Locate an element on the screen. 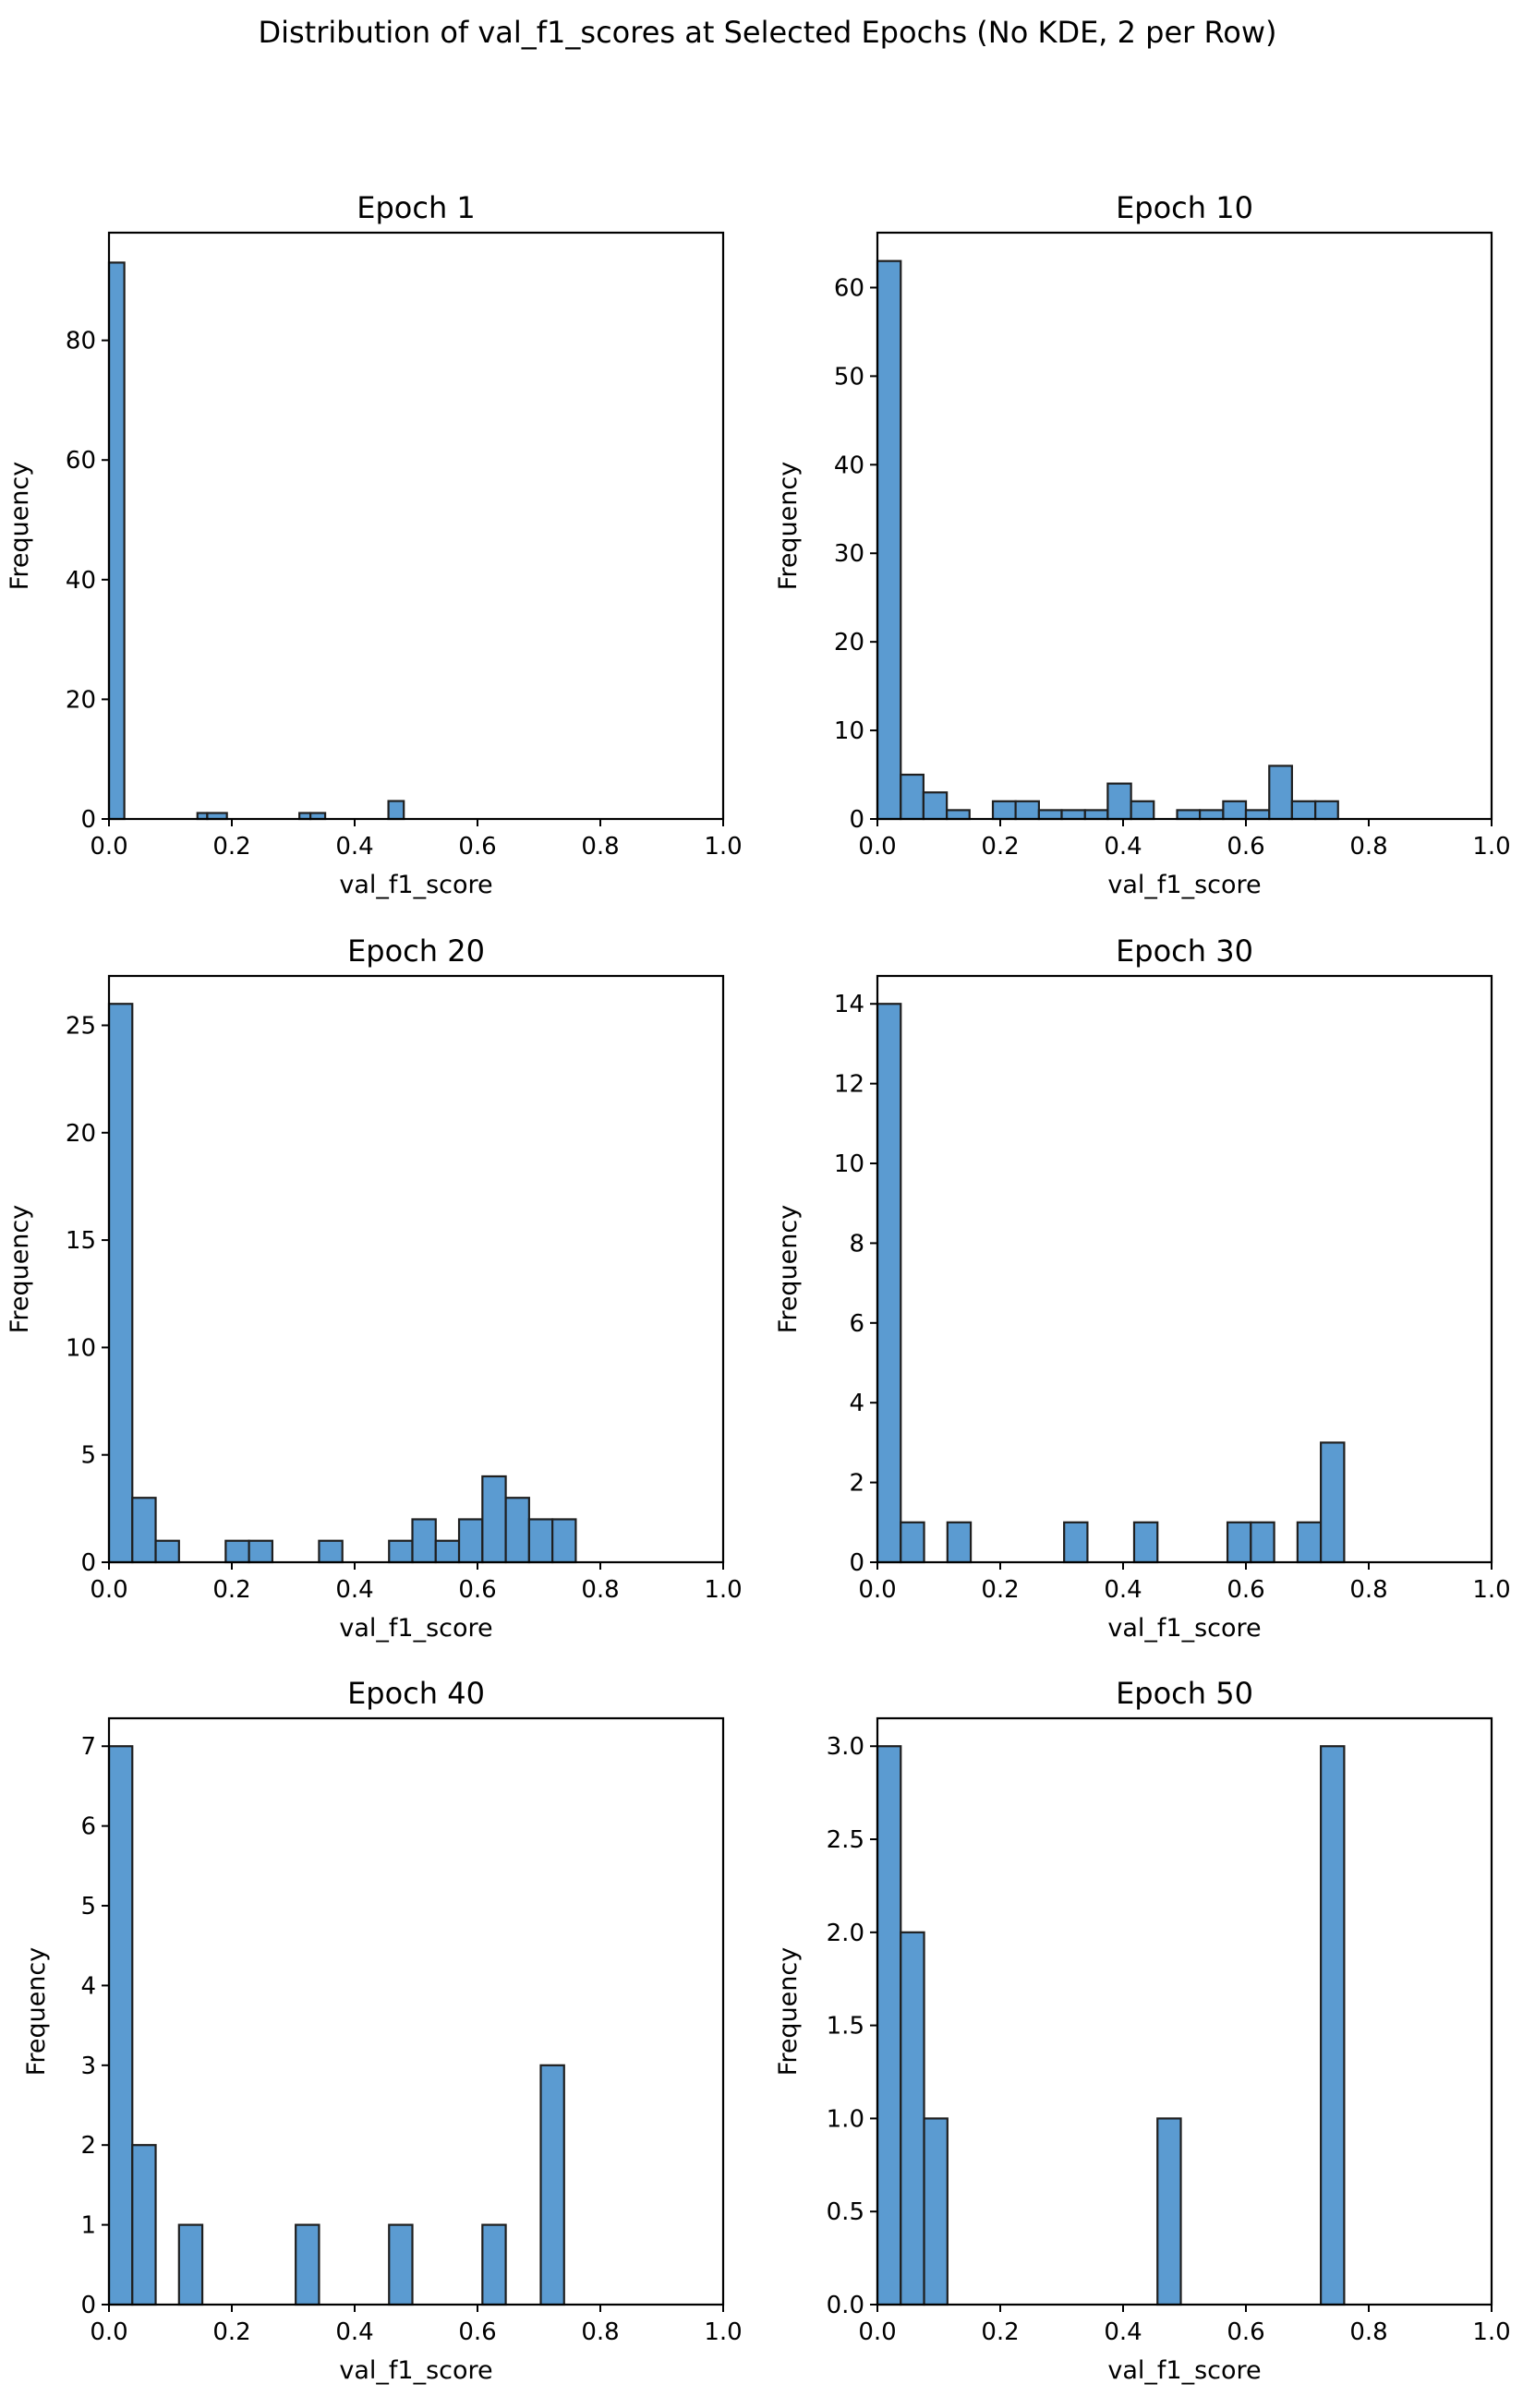 This screenshot has height=2408, width=1535. subplot-title: Epoch 20 is located at coordinates (416, 951).